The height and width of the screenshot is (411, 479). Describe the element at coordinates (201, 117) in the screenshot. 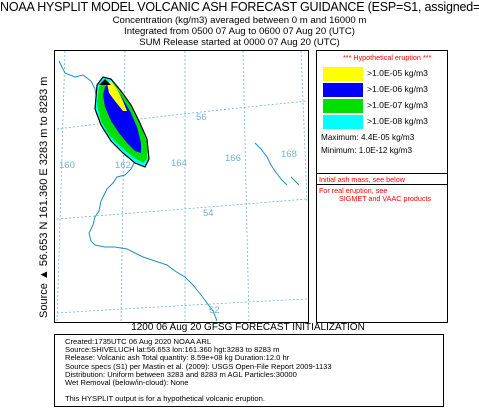

I see `lat-label-56: 56` at that location.